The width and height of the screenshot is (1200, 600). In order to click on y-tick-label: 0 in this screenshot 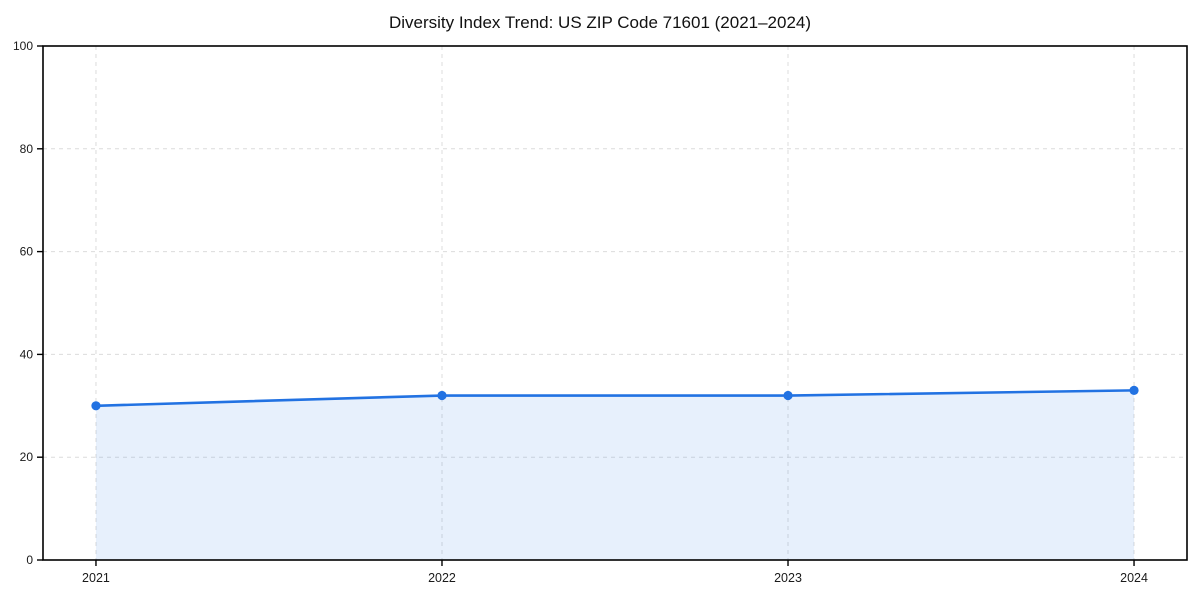, I will do `click(29, 560)`.